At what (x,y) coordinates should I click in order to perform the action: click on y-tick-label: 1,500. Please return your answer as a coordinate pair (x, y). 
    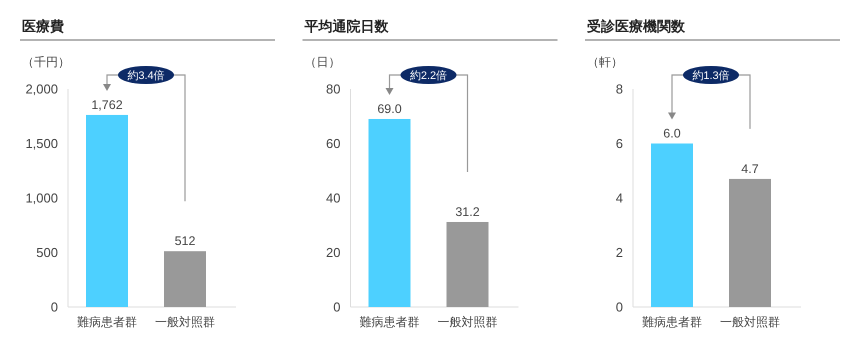
    Looking at the image, I should click on (41, 143).